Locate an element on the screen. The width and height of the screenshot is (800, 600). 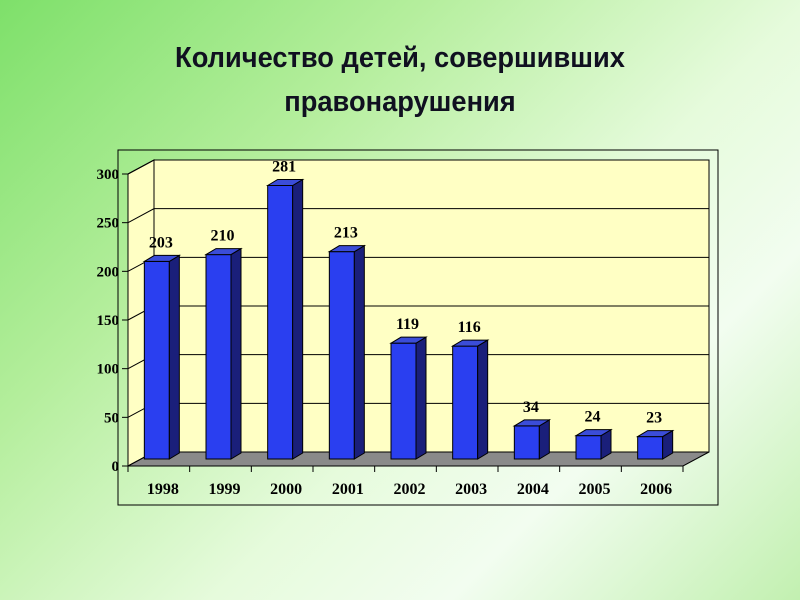
x-tick-label: 2002 is located at coordinates (410, 489).